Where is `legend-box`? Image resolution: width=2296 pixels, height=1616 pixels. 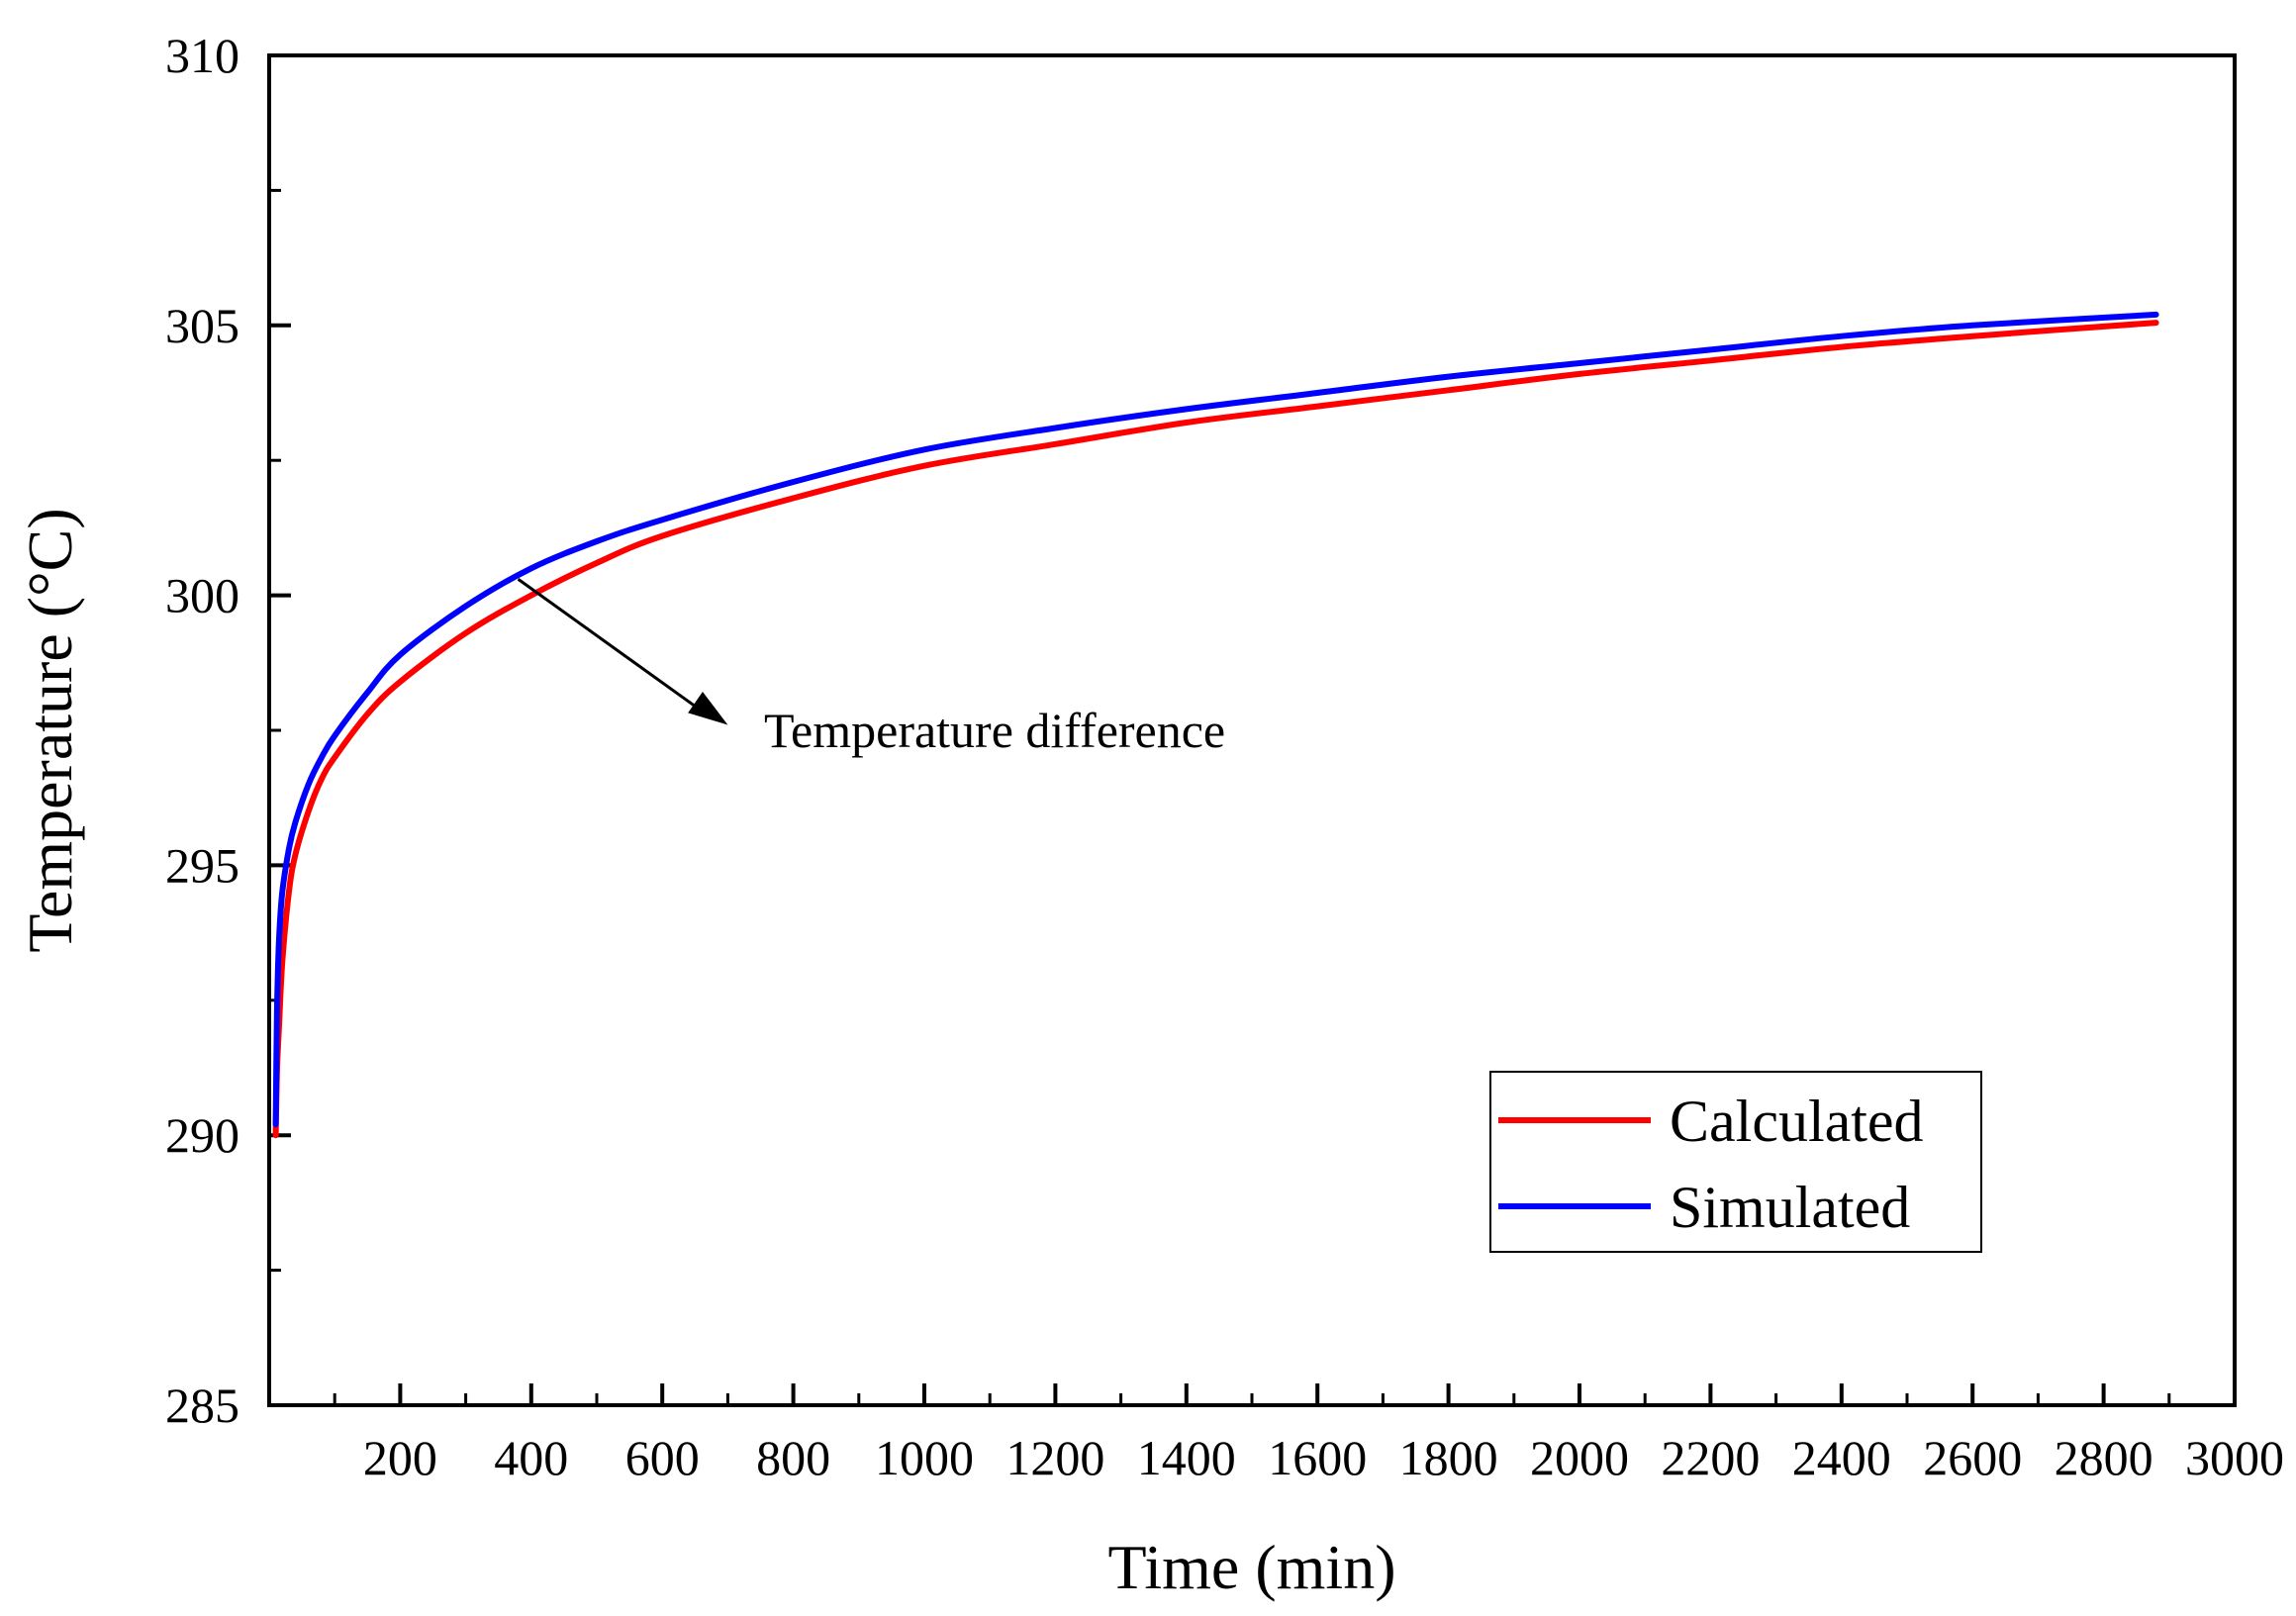
legend-box is located at coordinates (1735, 1162).